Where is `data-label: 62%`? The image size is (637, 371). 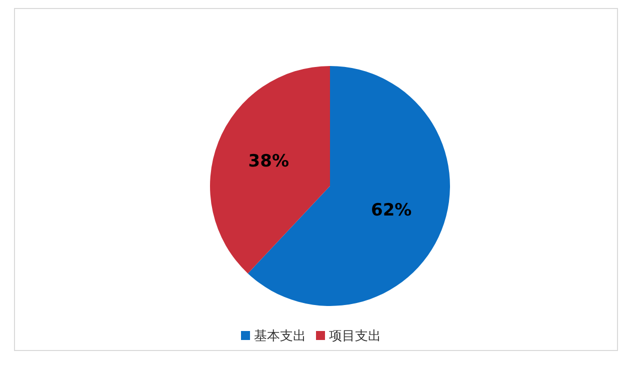 data-label: 62% is located at coordinates (391, 210).